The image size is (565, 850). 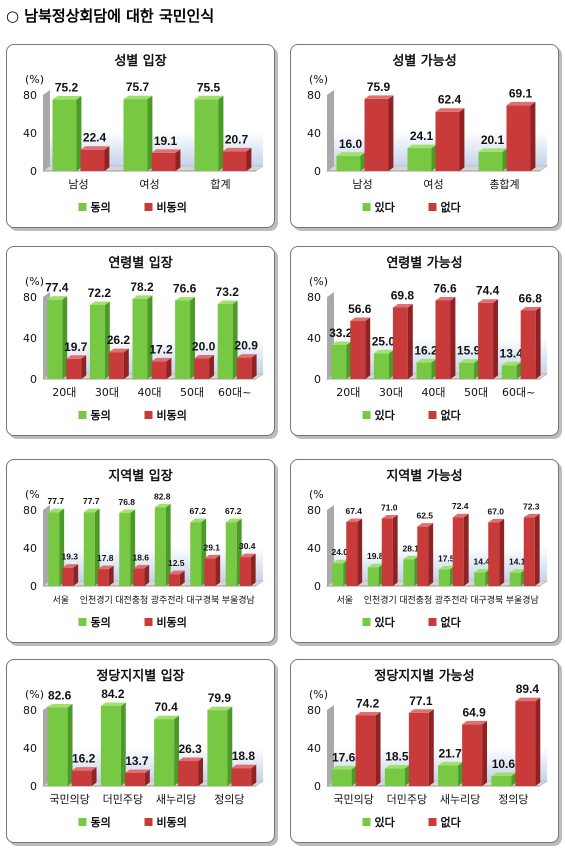 What do you see at coordinates (32, 494) in the screenshot?
I see `y-unit-label: (%` at bounding box center [32, 494].